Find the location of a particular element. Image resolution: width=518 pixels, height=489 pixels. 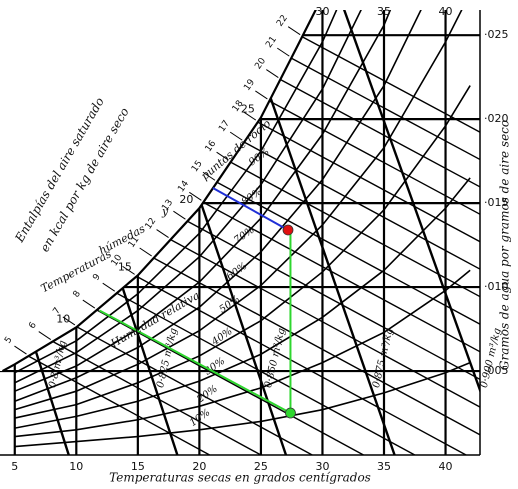

enthalpy-tick-label: 9 is located at coordinates (97, 277).